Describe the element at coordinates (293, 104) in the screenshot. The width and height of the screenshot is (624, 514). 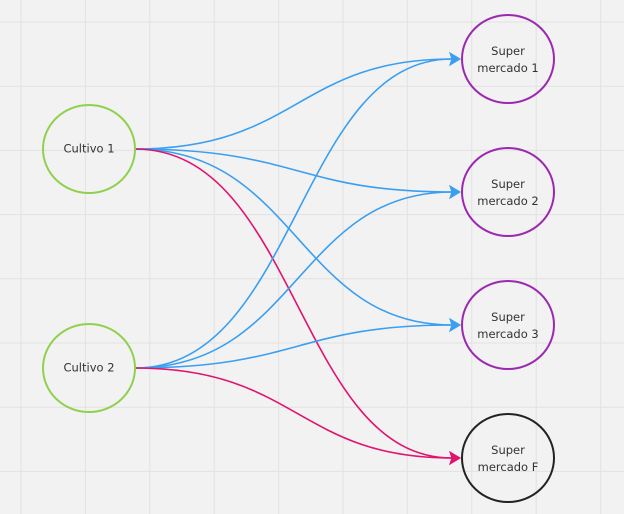
I see `edge-c1-s1` at that location.